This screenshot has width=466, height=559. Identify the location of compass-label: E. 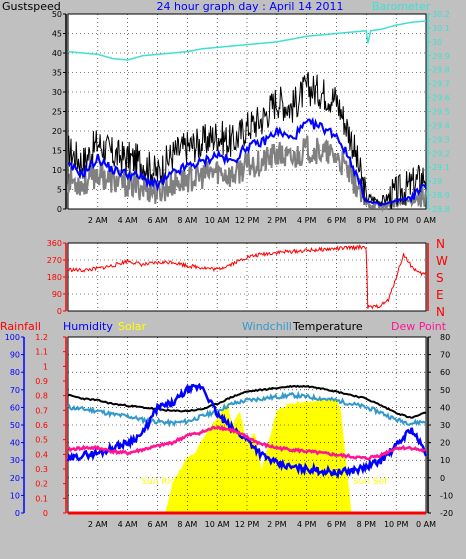
(440, 295).